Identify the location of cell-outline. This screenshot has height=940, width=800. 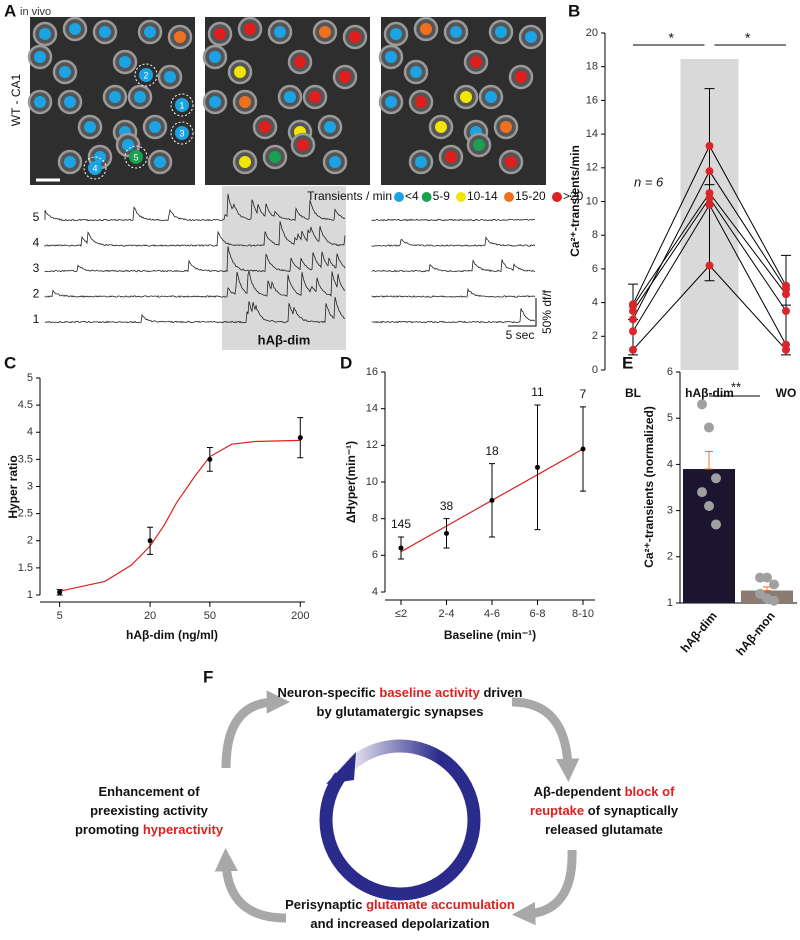
(136, 157).